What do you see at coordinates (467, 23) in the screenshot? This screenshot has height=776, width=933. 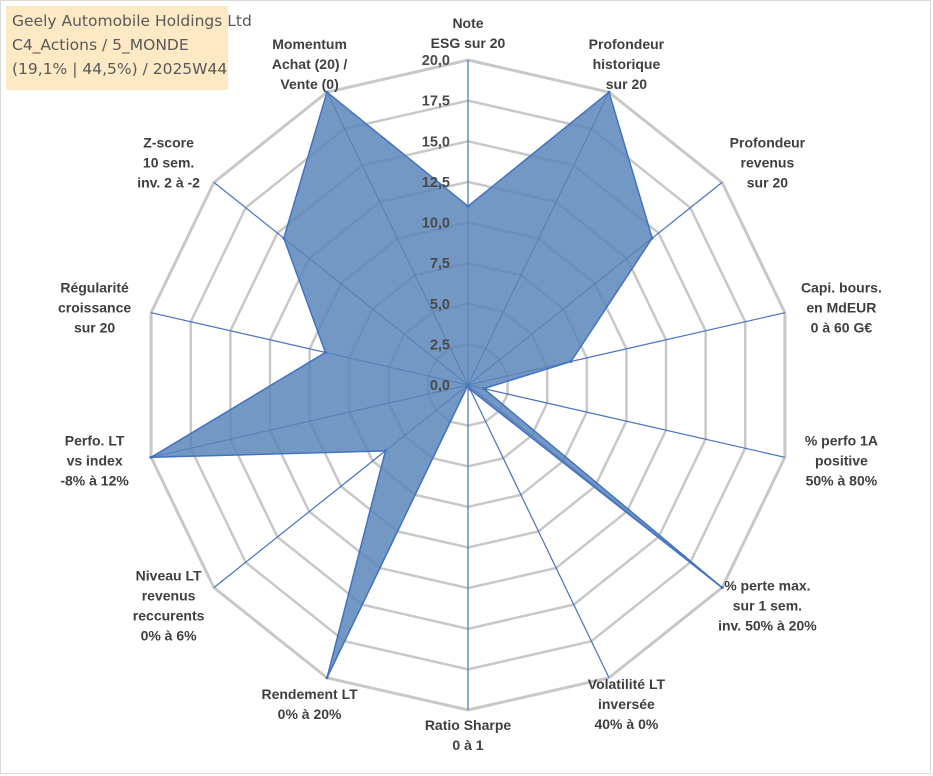 I see `axis-label-line: Note` at bounding box center [467, 23].